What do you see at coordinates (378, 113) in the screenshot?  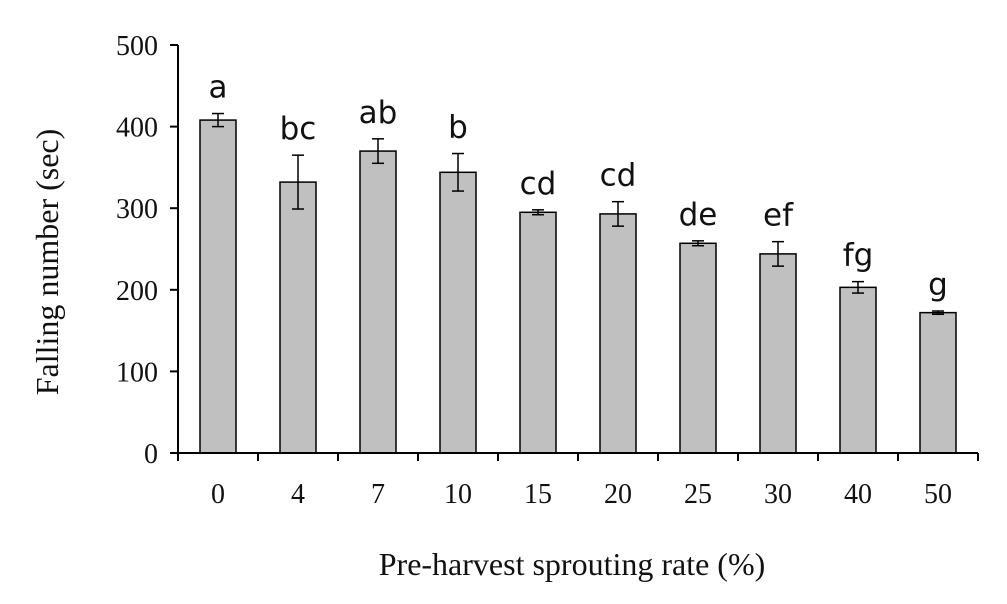 I see `significance-letter: ab` at bounding box center [378, 113].